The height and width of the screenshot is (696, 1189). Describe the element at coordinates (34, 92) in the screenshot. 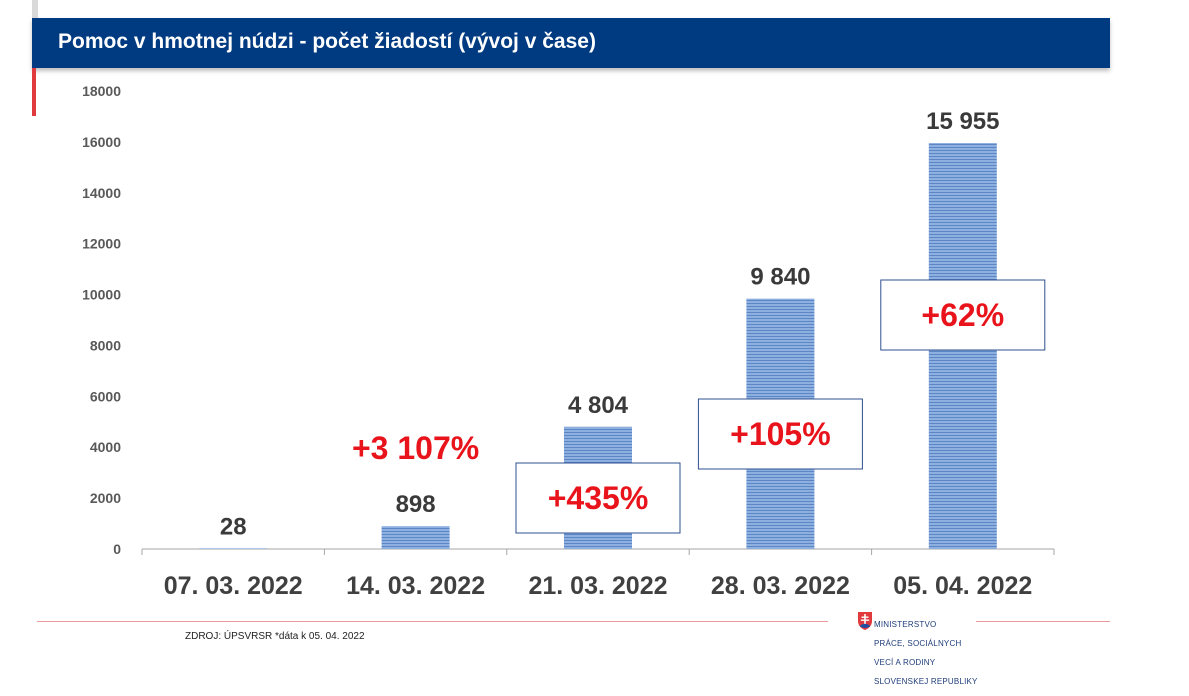

I see `red-accent-mark` at that location.